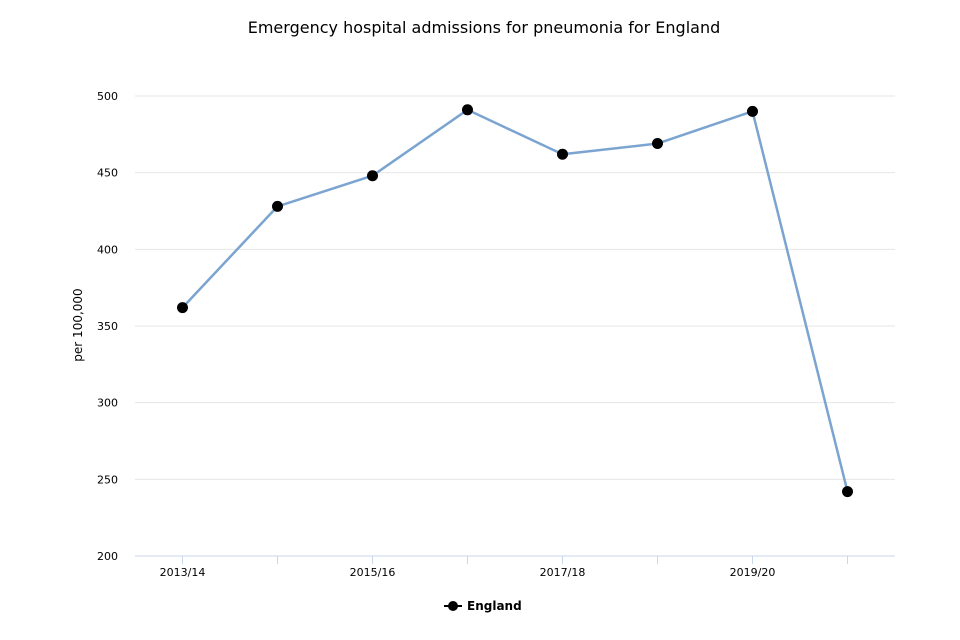 This screenshot has height=640, width=960. Describe the element at coordinates (107, 479) in the screenshot. I see `y-tick-label-250: 250` at that location.